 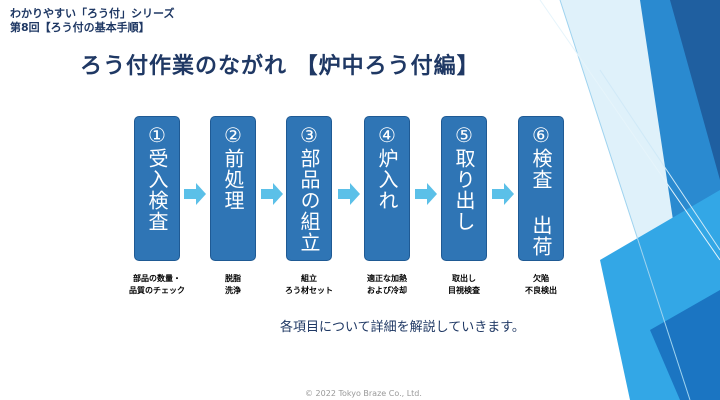 What do you see at coordinates (387, 167) in the screenshot?
I see `step-4-label: ④炉入れ` at bounding box center [387, 167].